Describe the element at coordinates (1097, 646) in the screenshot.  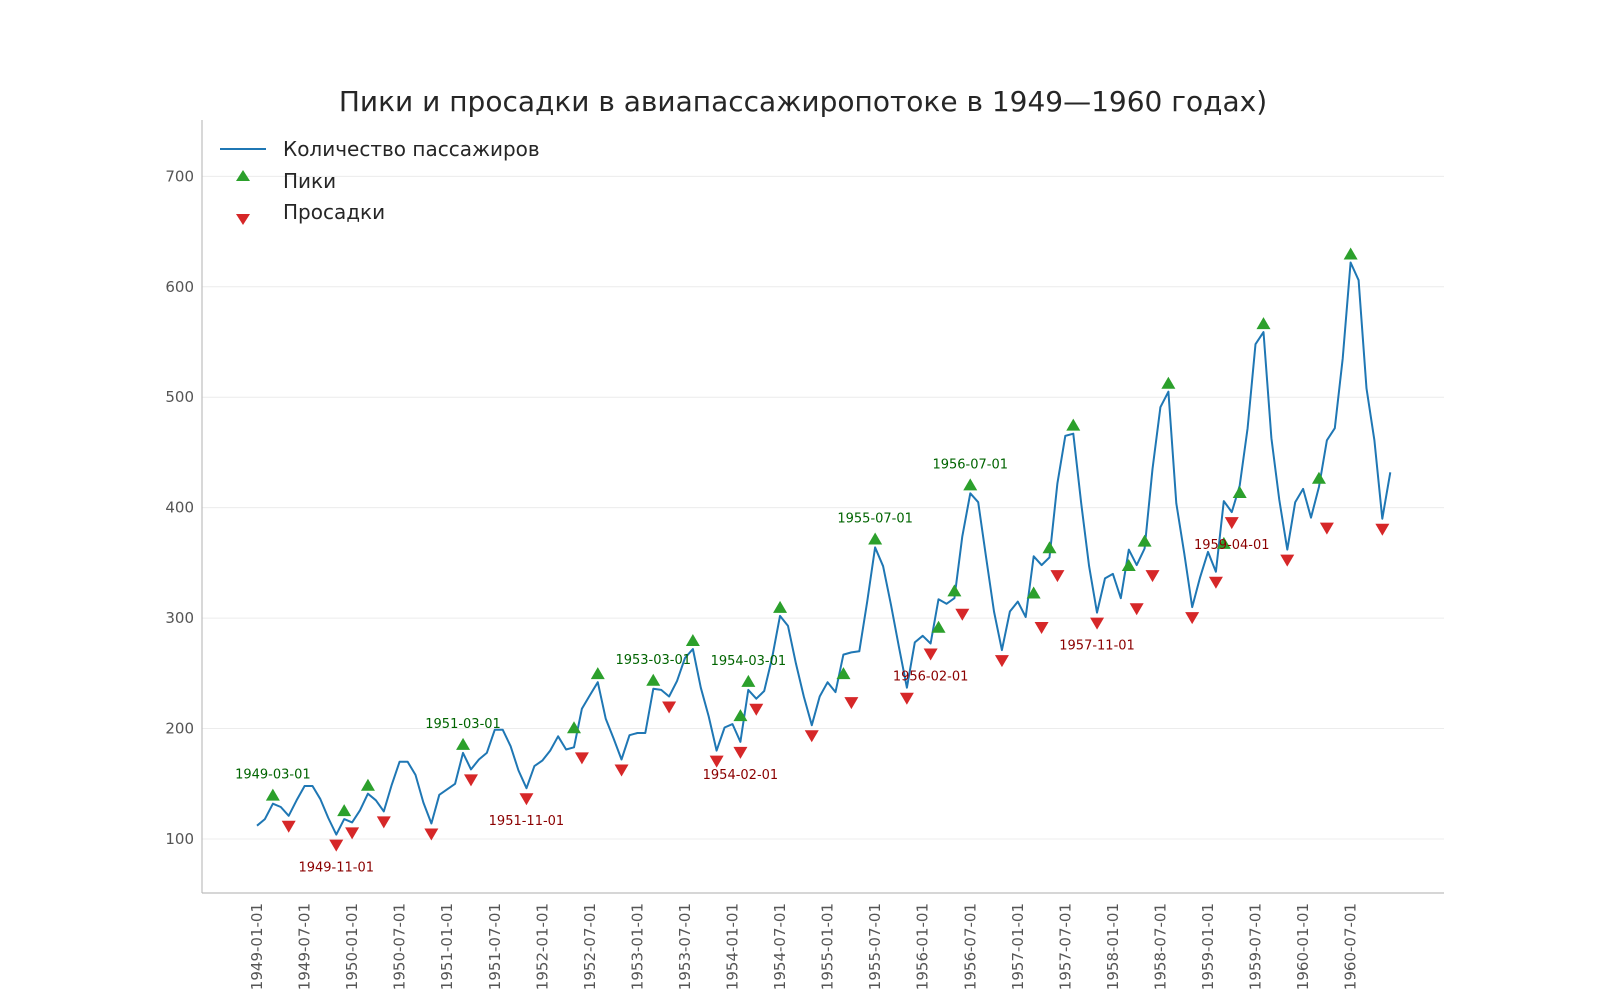
I see `trough-annotation: 1957-11-01` at that location.